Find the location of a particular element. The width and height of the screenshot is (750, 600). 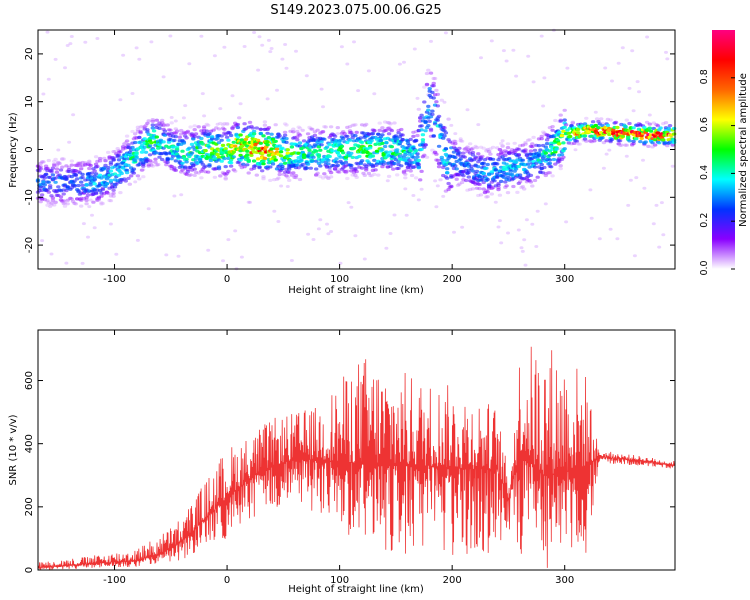

spectrogram-y-tick-label: 0 is located at coordinates (29, 149).